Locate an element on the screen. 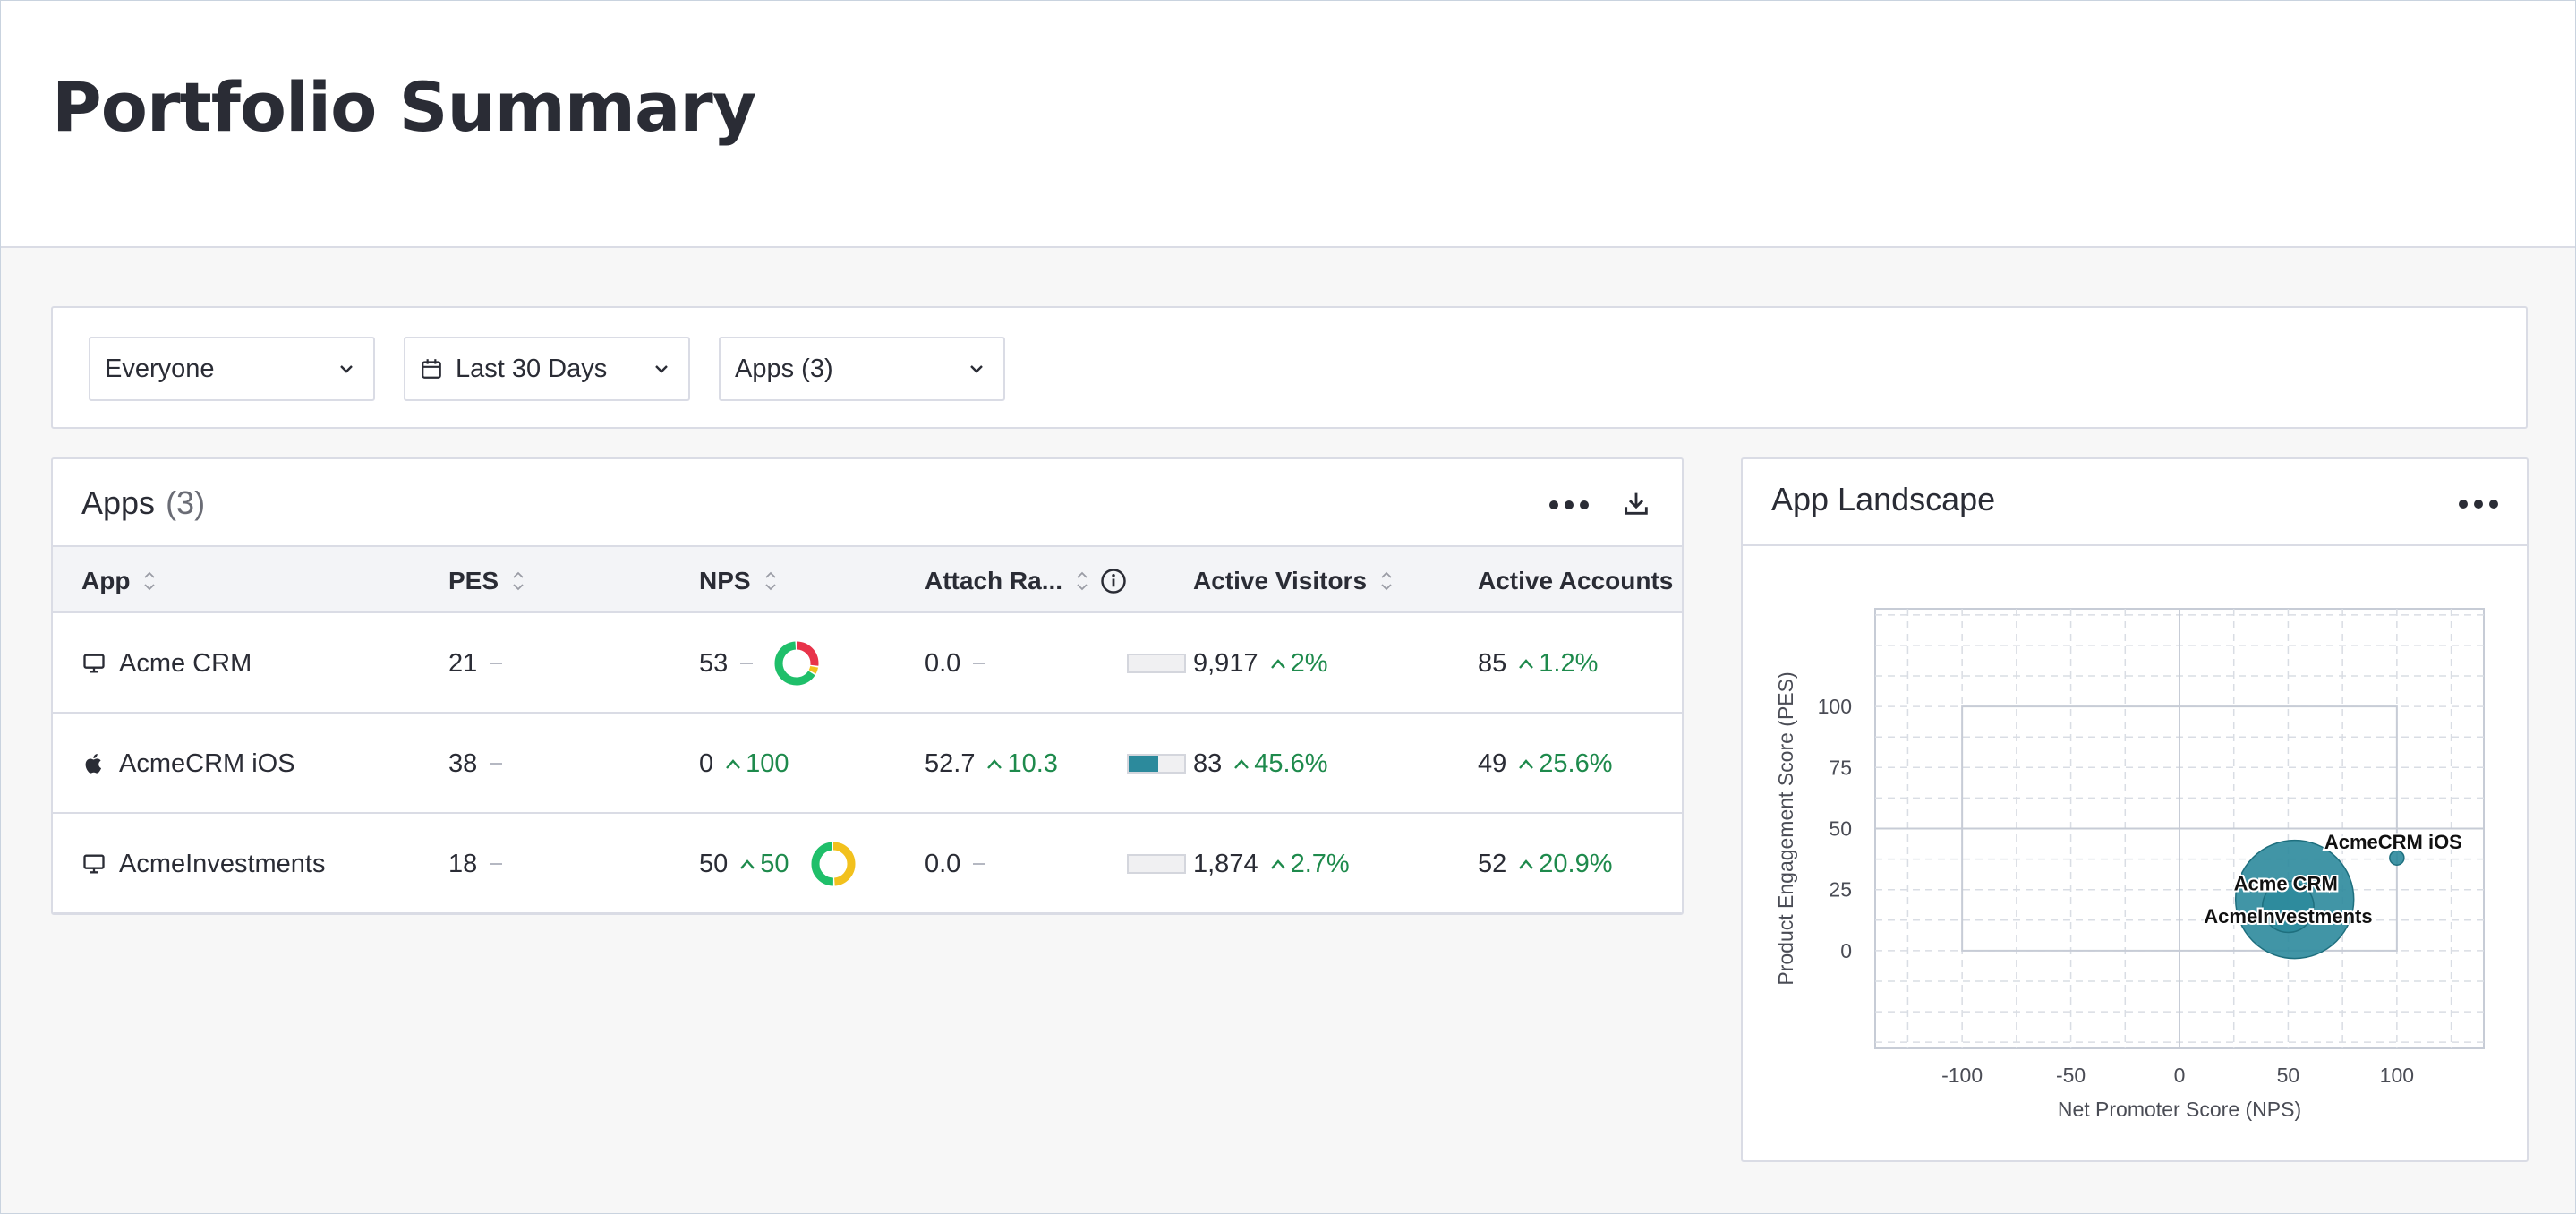 The width and height of the screenshot is (2576, 1214). attach-rate-cell: 52.7 10.3 is located at coordinates (1059, 764).